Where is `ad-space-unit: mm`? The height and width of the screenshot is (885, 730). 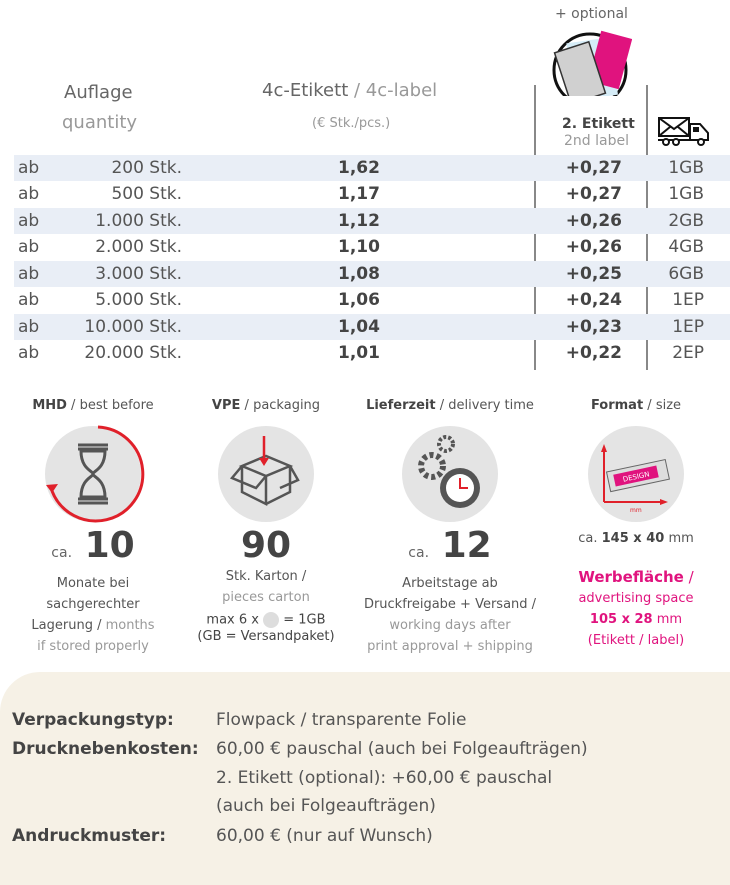
ad-space-unit: mm is located at coordinates (669, 619).